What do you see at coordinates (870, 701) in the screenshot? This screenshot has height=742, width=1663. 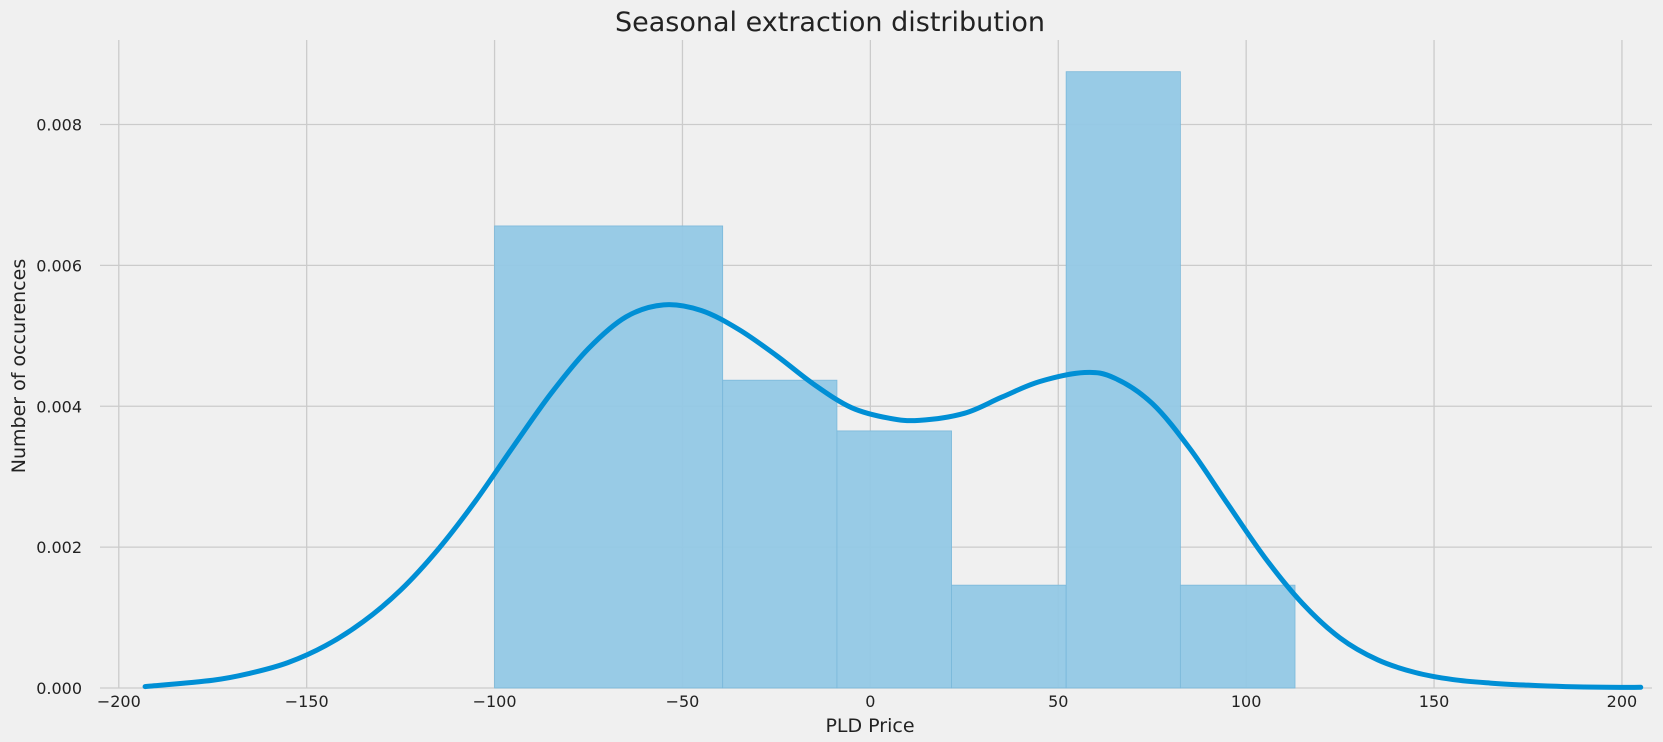 I see `x-tick-label: 0` at bounding box center [870, 701].